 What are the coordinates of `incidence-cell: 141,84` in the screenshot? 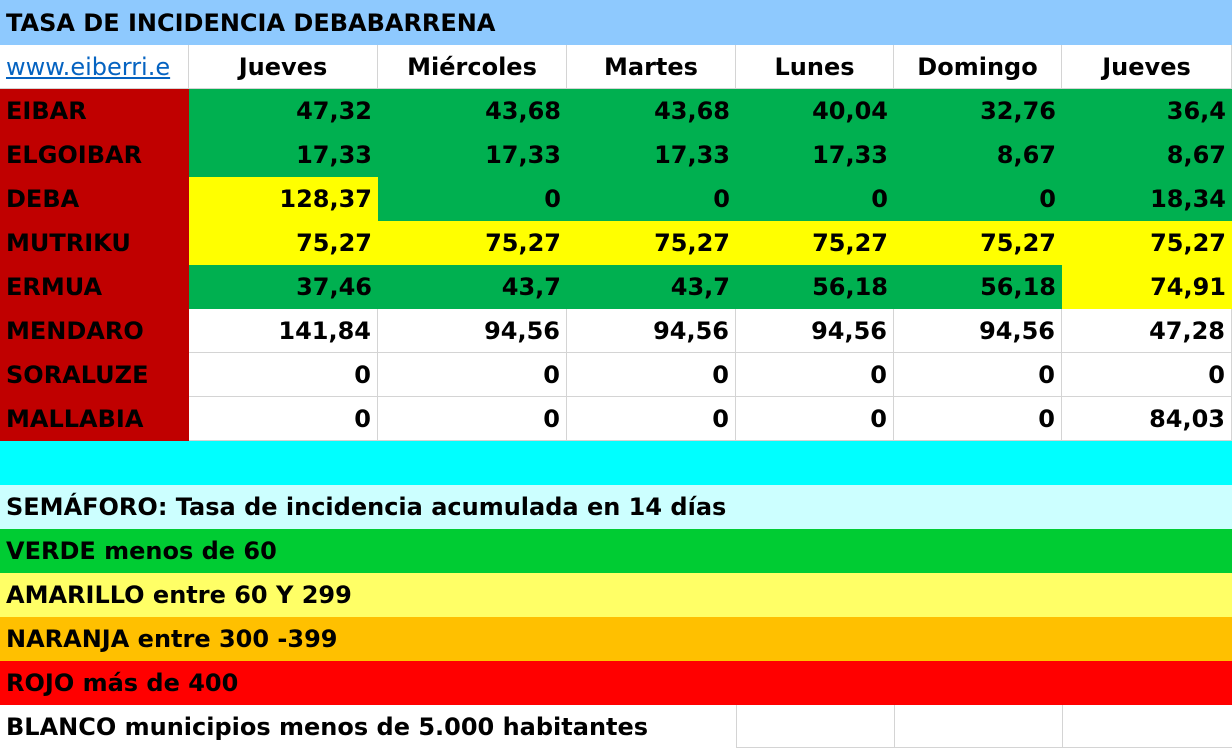 It's located at (283, 331).